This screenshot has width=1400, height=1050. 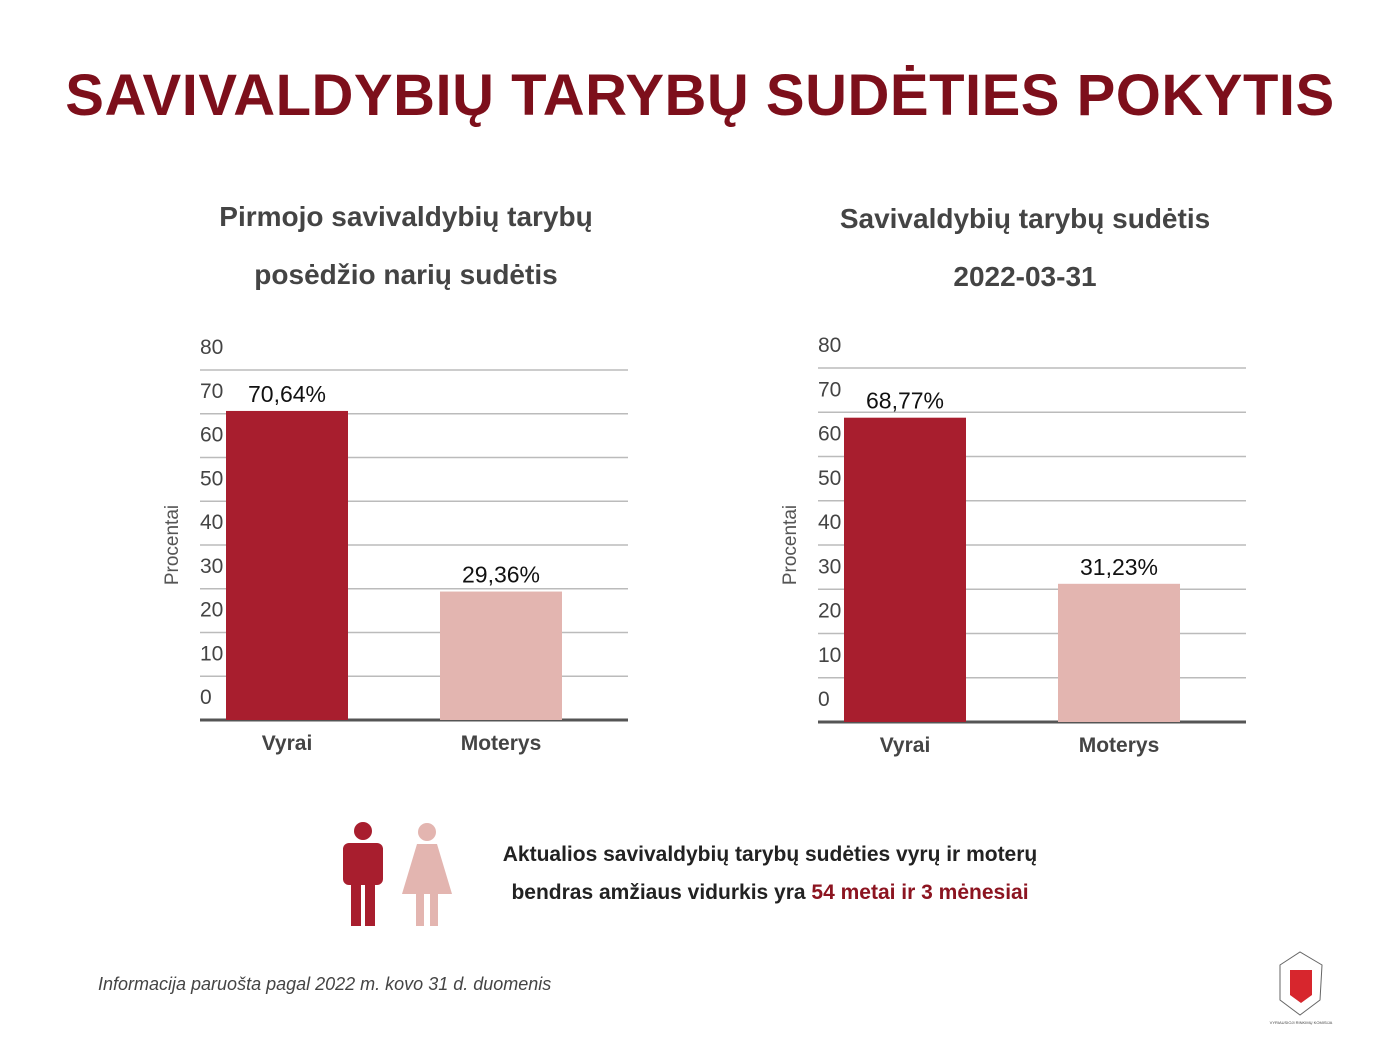 What do you see at coordinates (700, 95) in the screenshot?
I see `main-title: SAVIVALDYBIŲ TARYBŲ SUDĖTIES POKYTIS` at bounding box center [700, 95].